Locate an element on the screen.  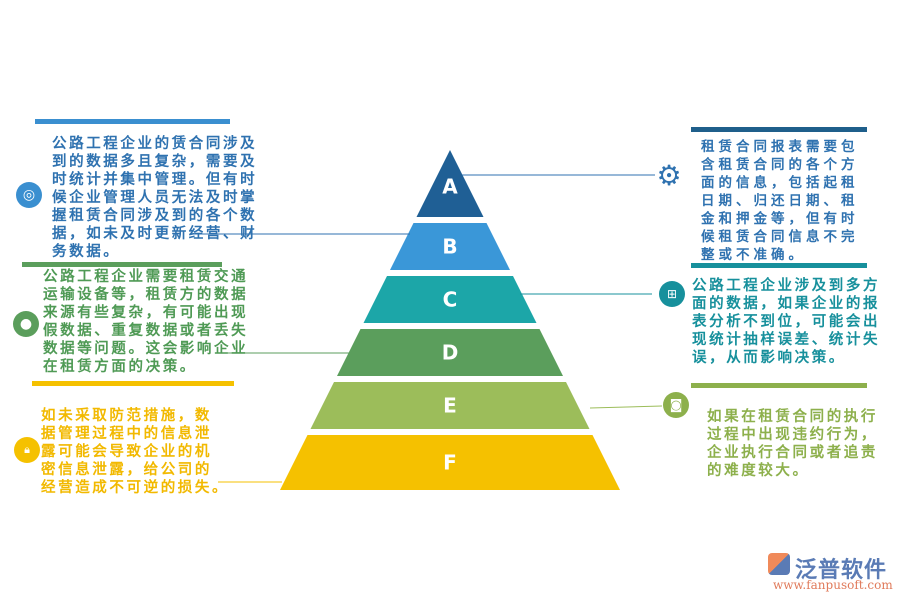
text-line: 到的数据多且复杂，需要及 is located at coordinates (155, 162).